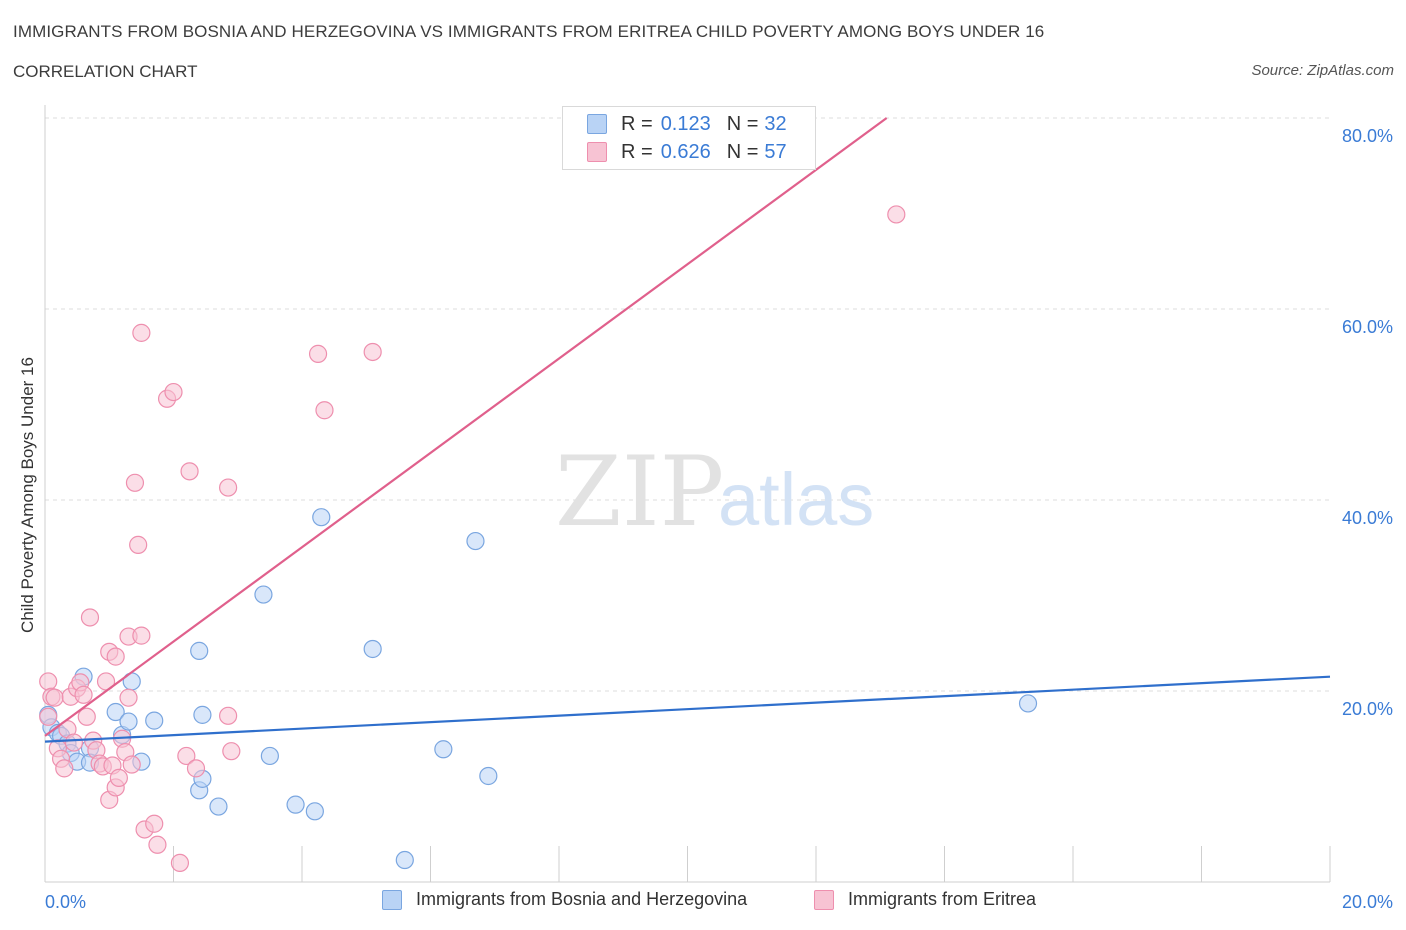  What do you see at coordinates (687, 709) in the screenshot?
I see `trendline-bosnia` at bounding box center [687, 709].